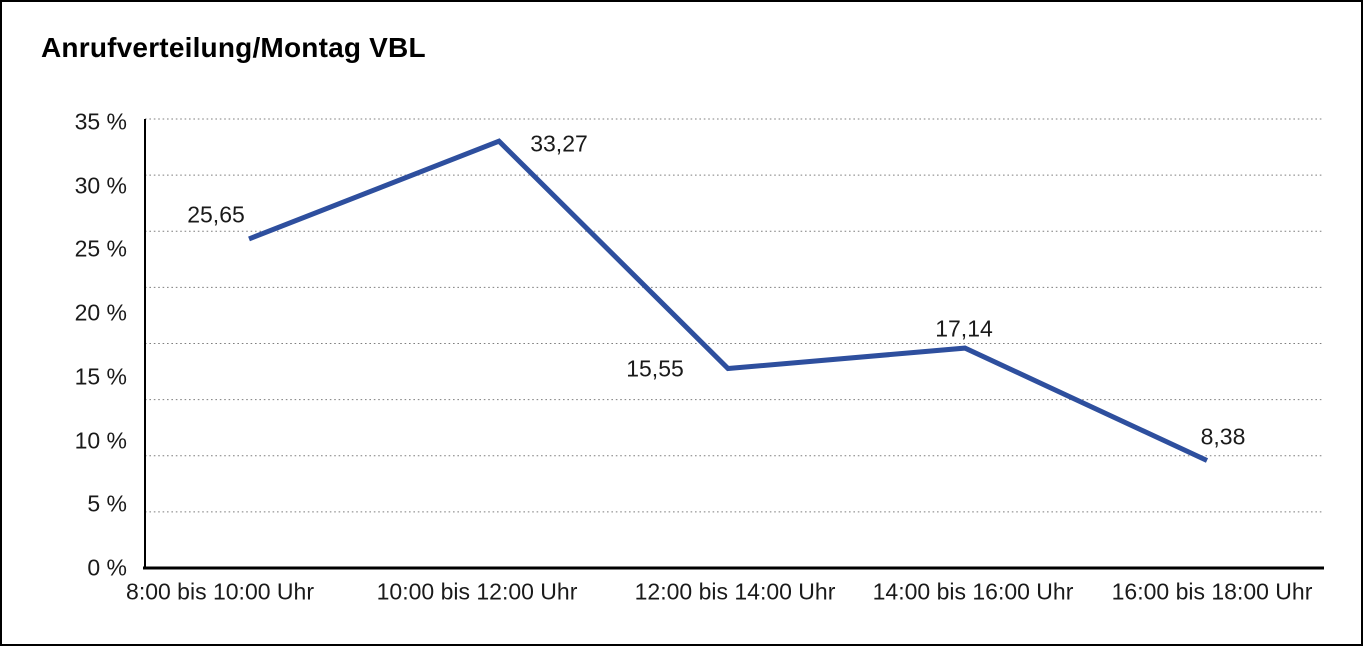  I want to click on x-axis-label: 14:00 bis 16:00 Uhr, so click(973, 591).